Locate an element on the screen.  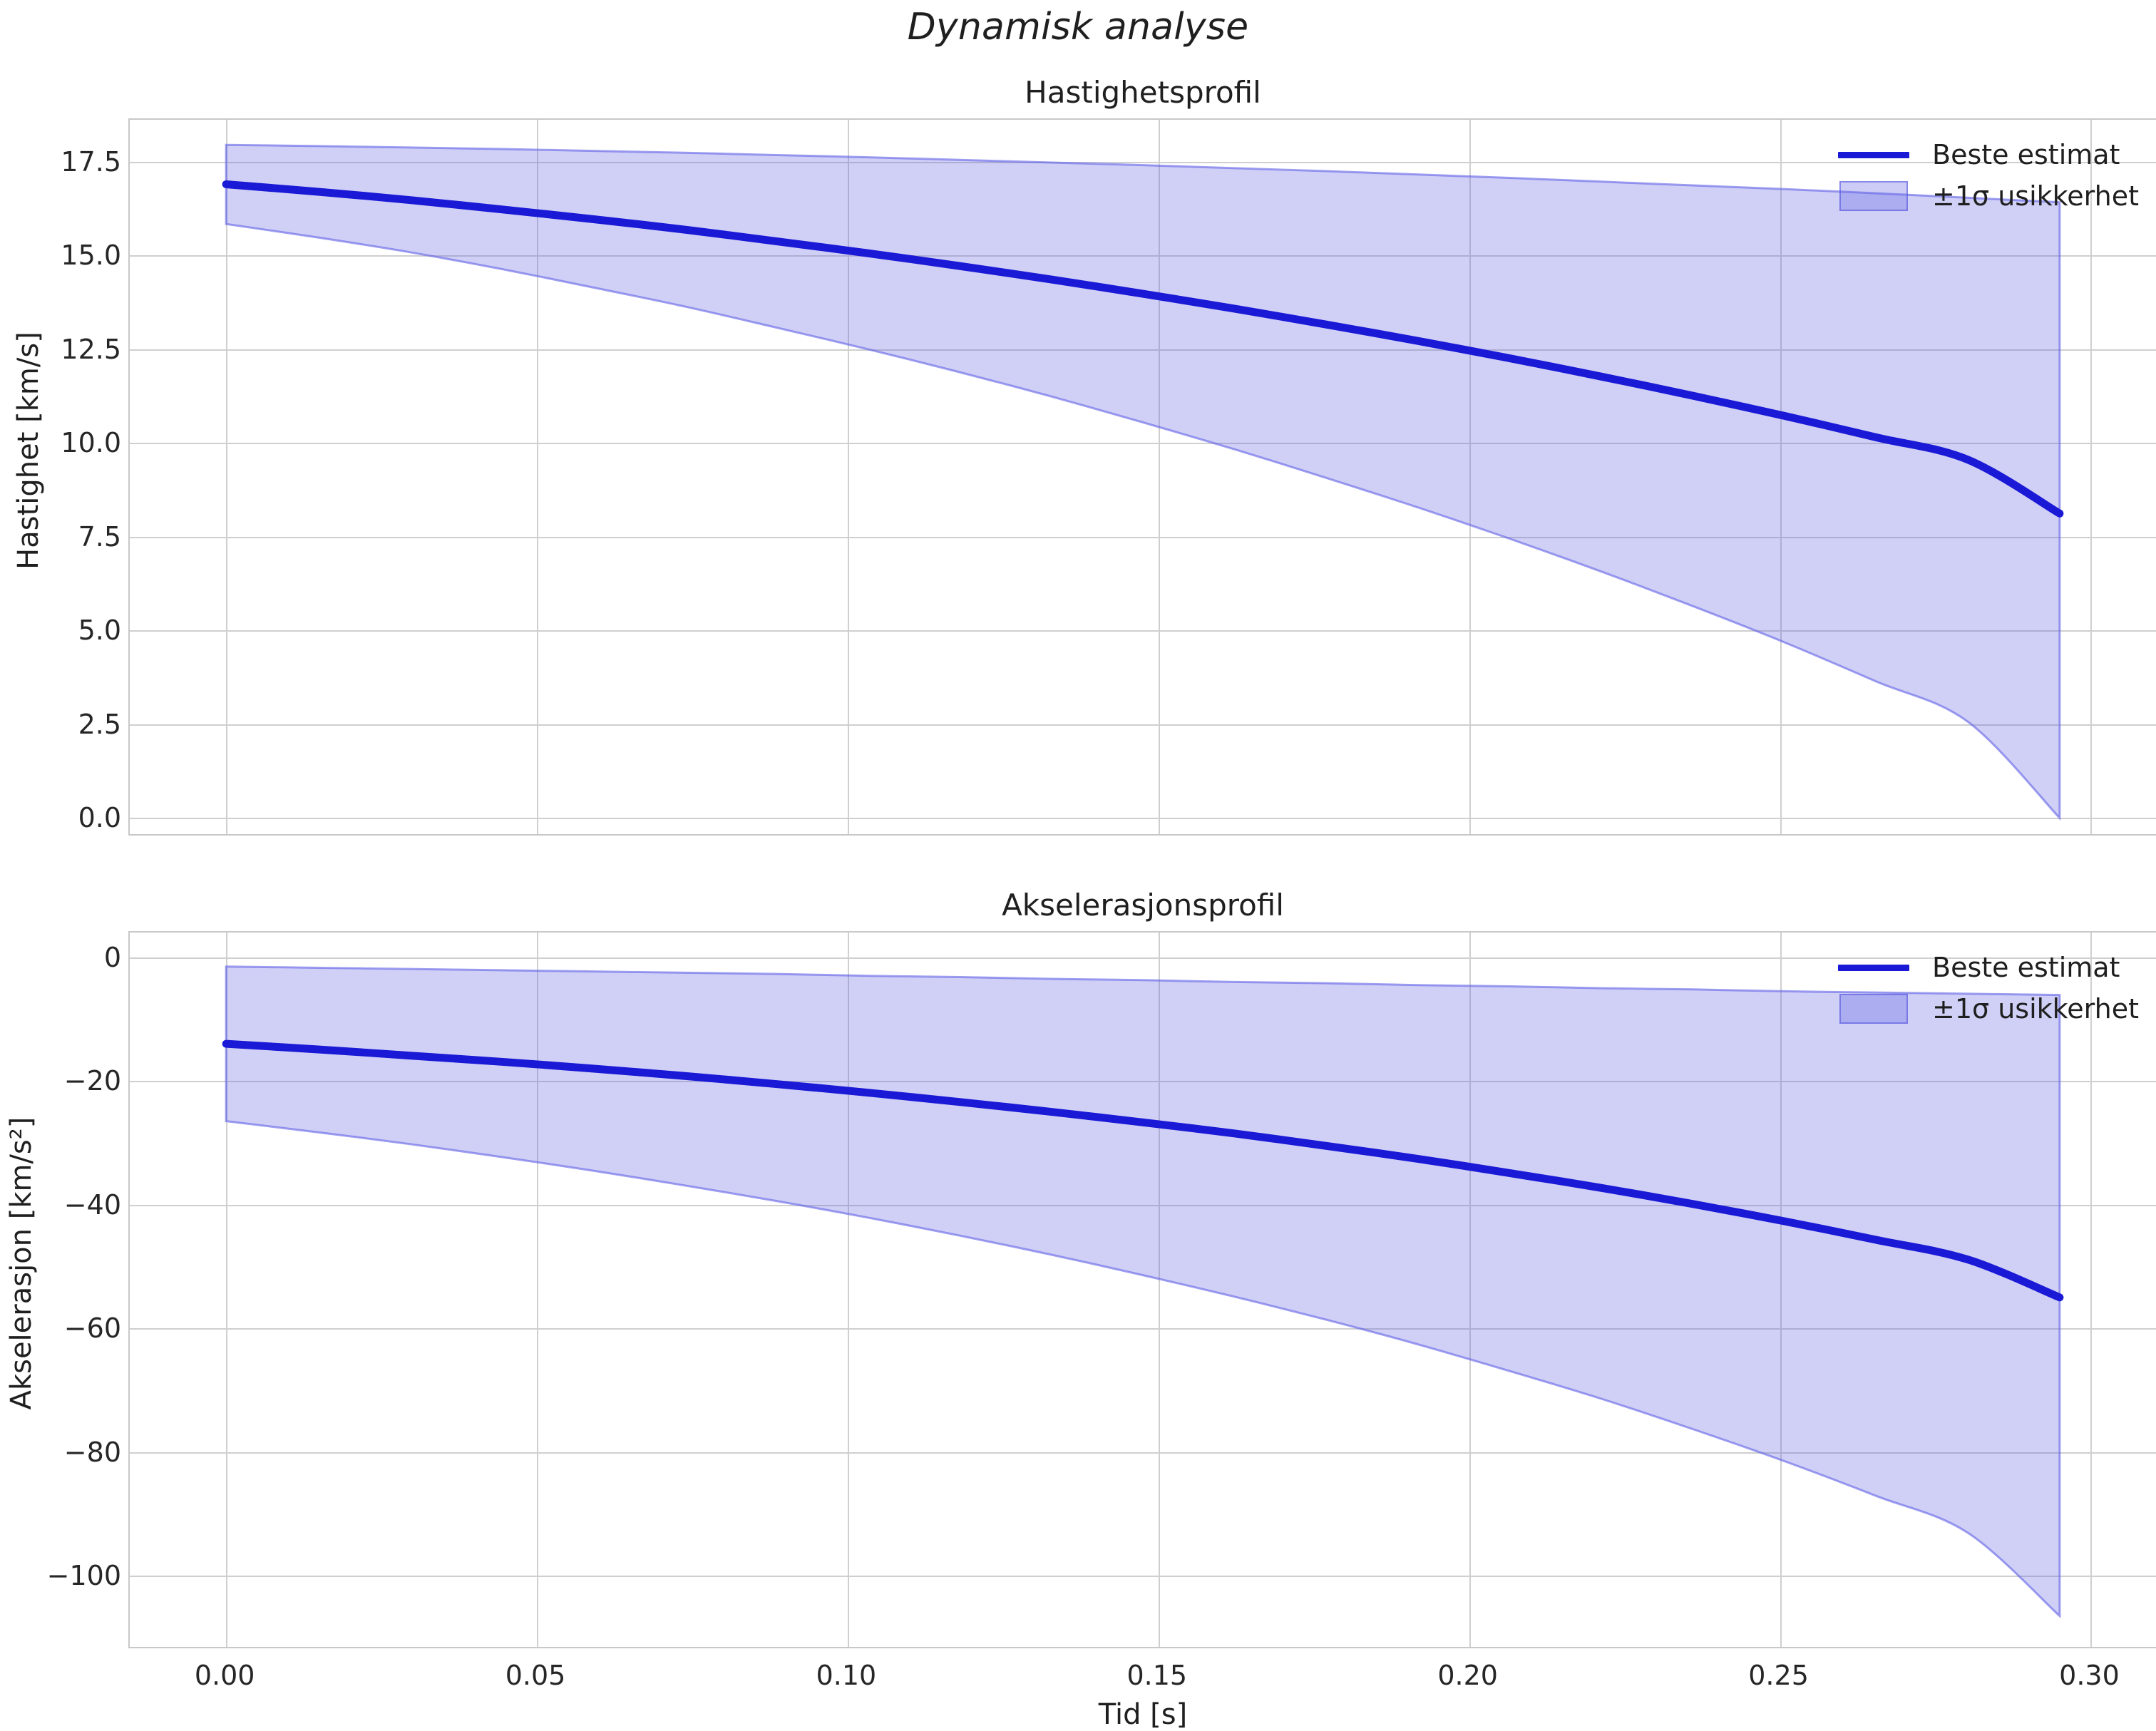
subplot-1-title: Hastighetsprofil is located at coordinates (1143, 92).